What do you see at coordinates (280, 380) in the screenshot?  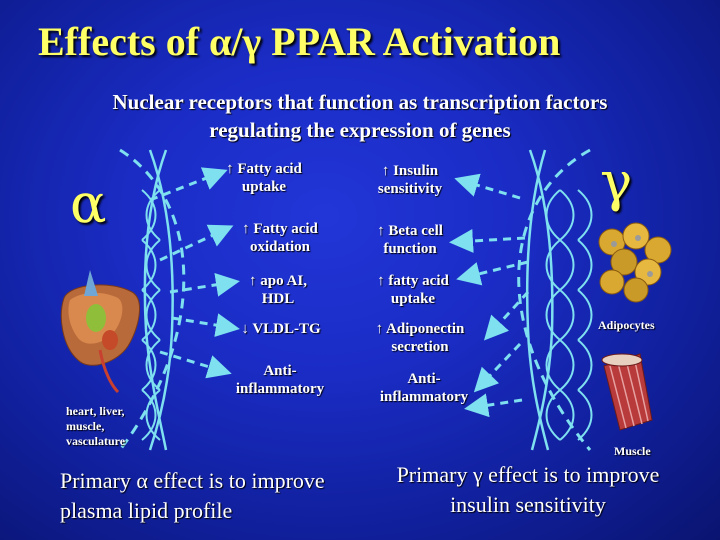 I see `alpha-effect-5: Anti-inflammatory` at bounding box center [280, 380].